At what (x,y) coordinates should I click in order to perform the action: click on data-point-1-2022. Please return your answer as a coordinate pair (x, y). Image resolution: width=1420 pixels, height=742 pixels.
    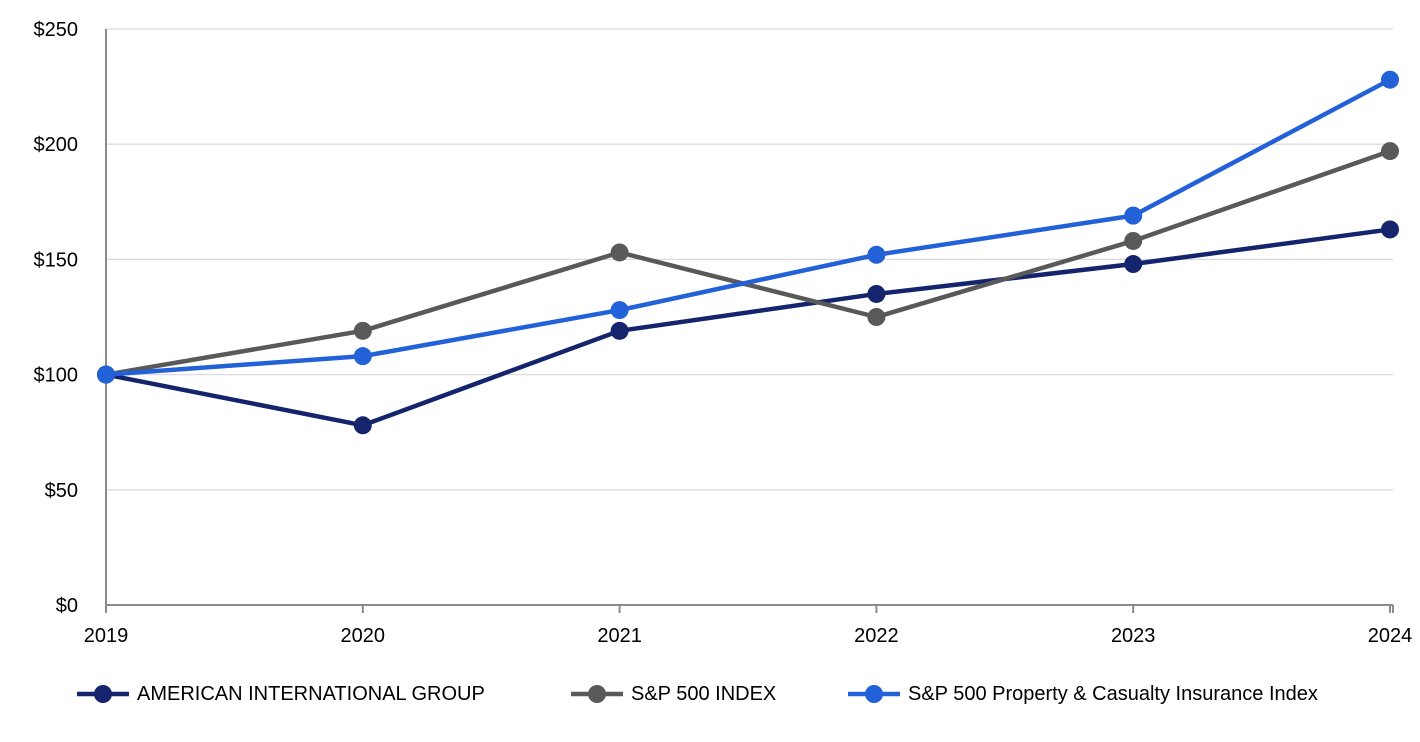
    Looking at the image, I should click on (876, 317).